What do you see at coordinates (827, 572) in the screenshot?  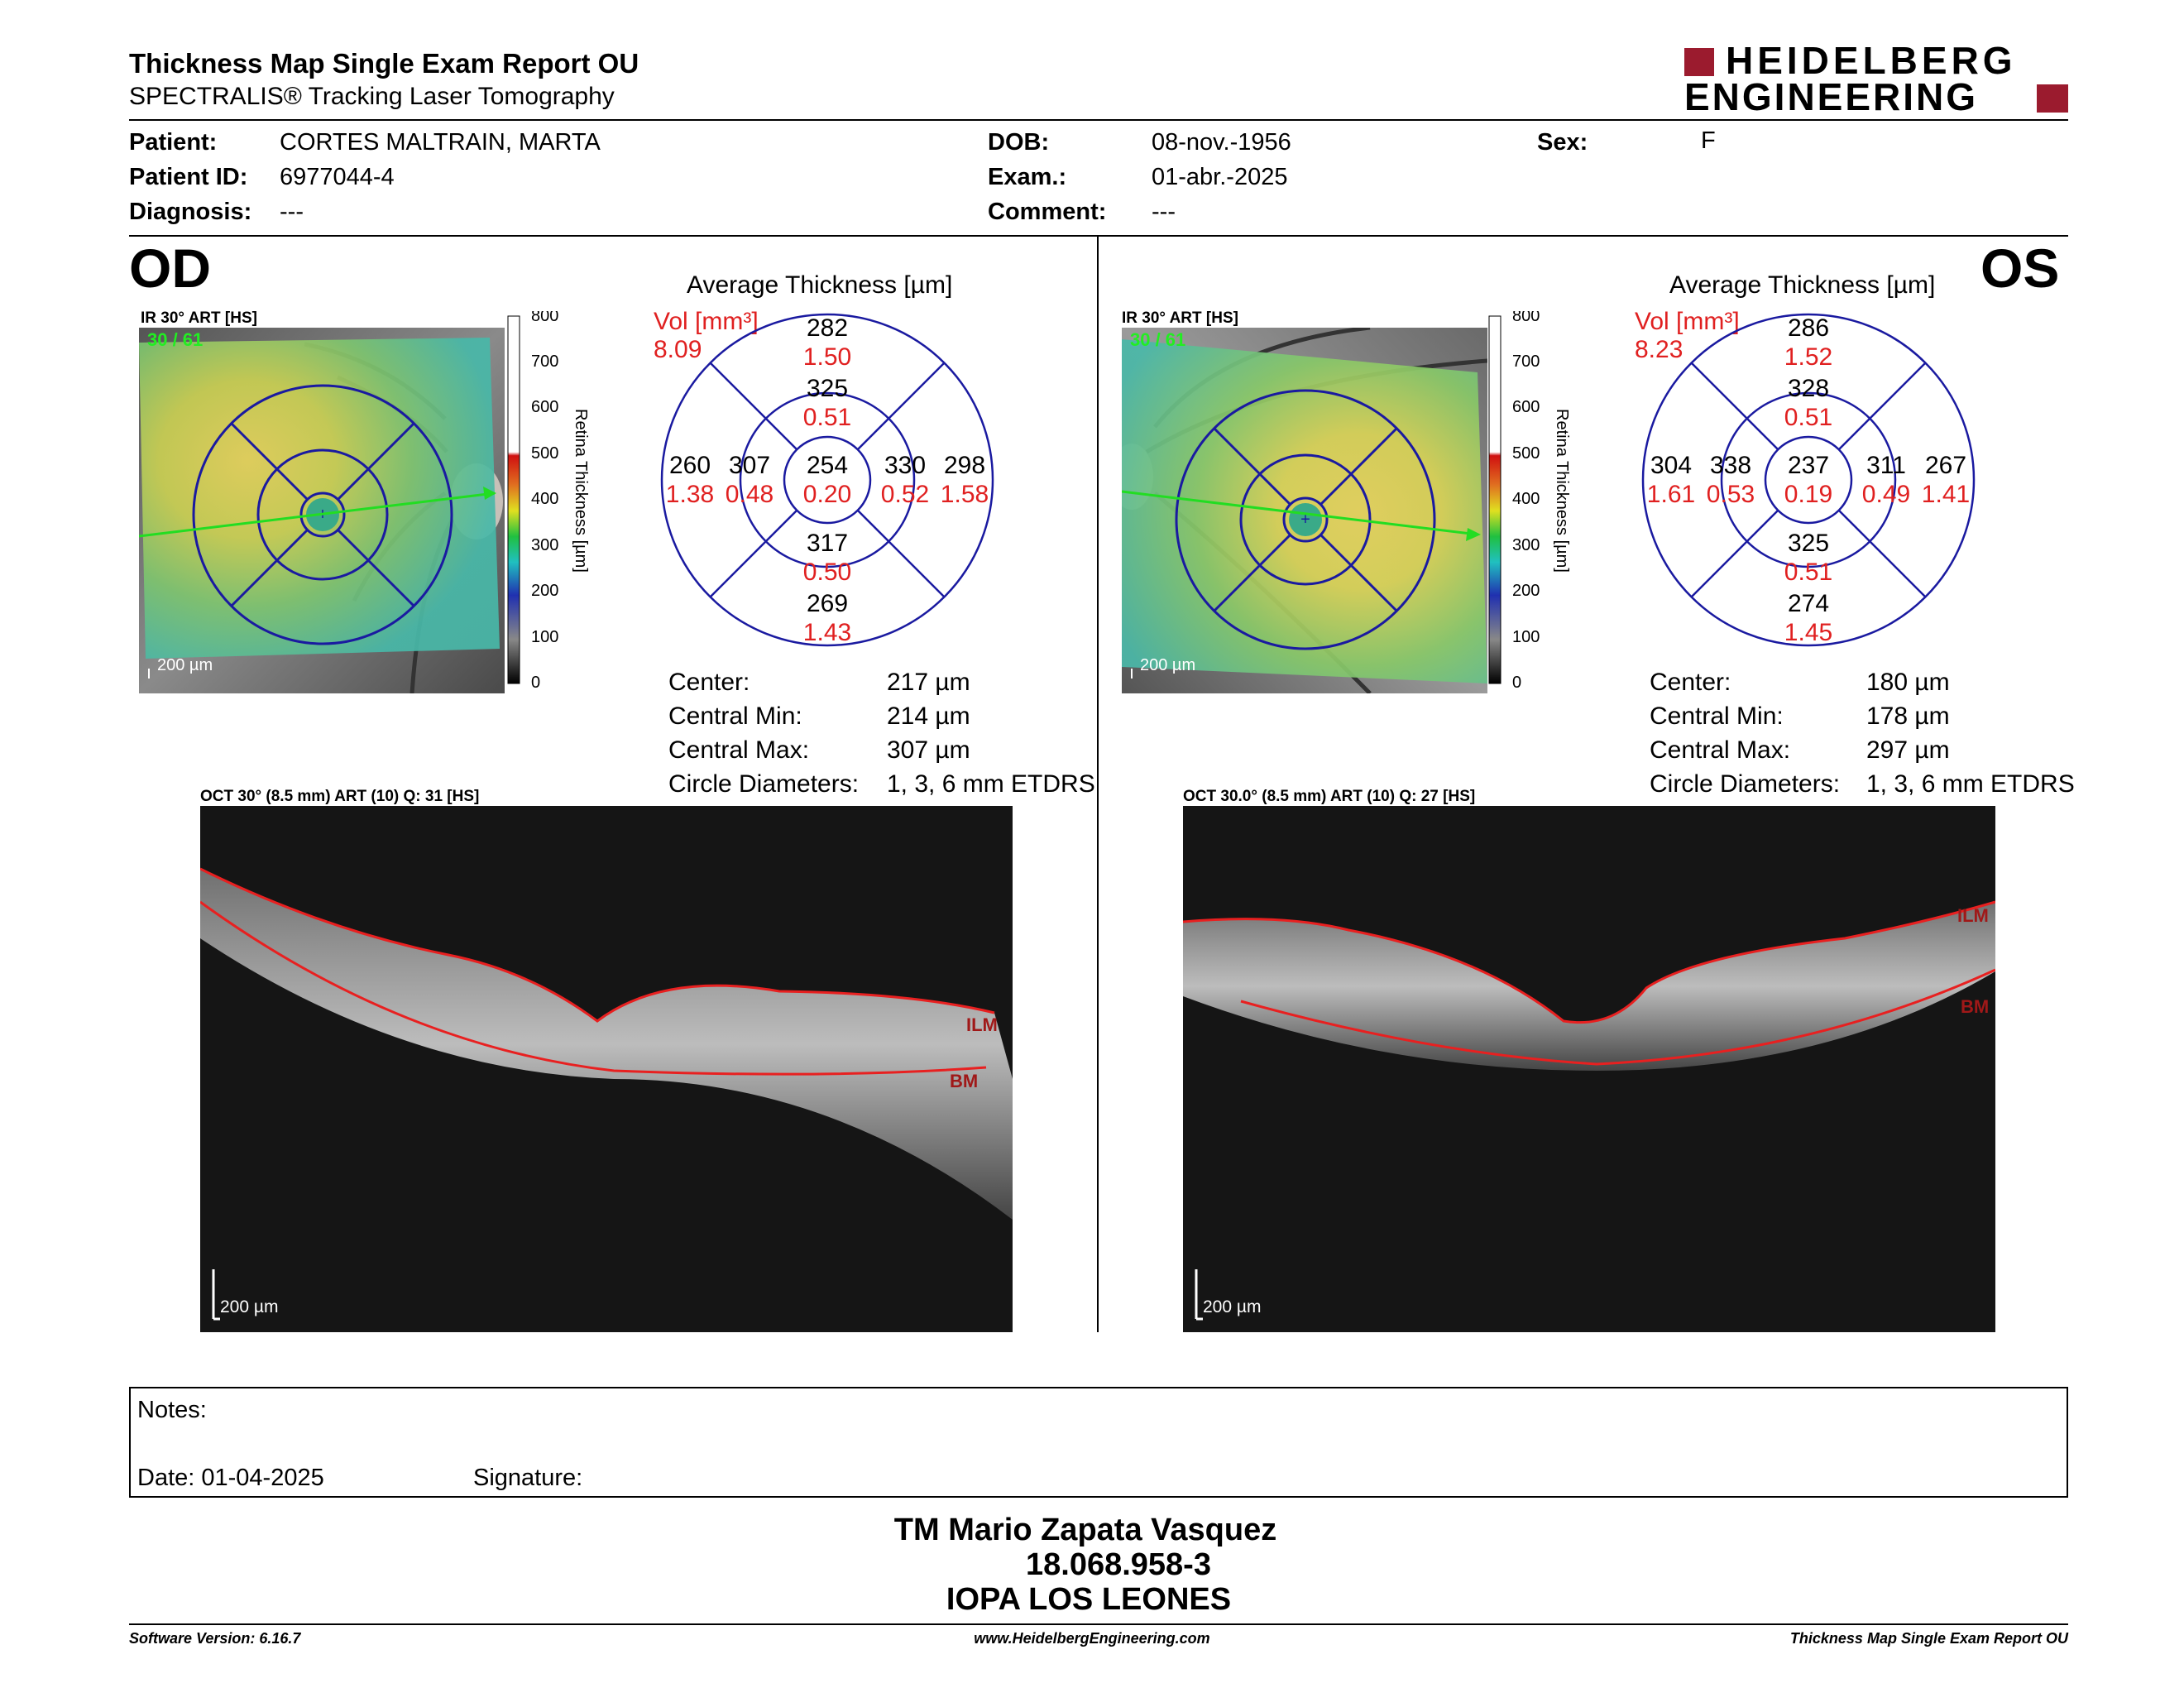 I see `od-inner-inferior-volume: 0.50` at bounding box center [827, 572].